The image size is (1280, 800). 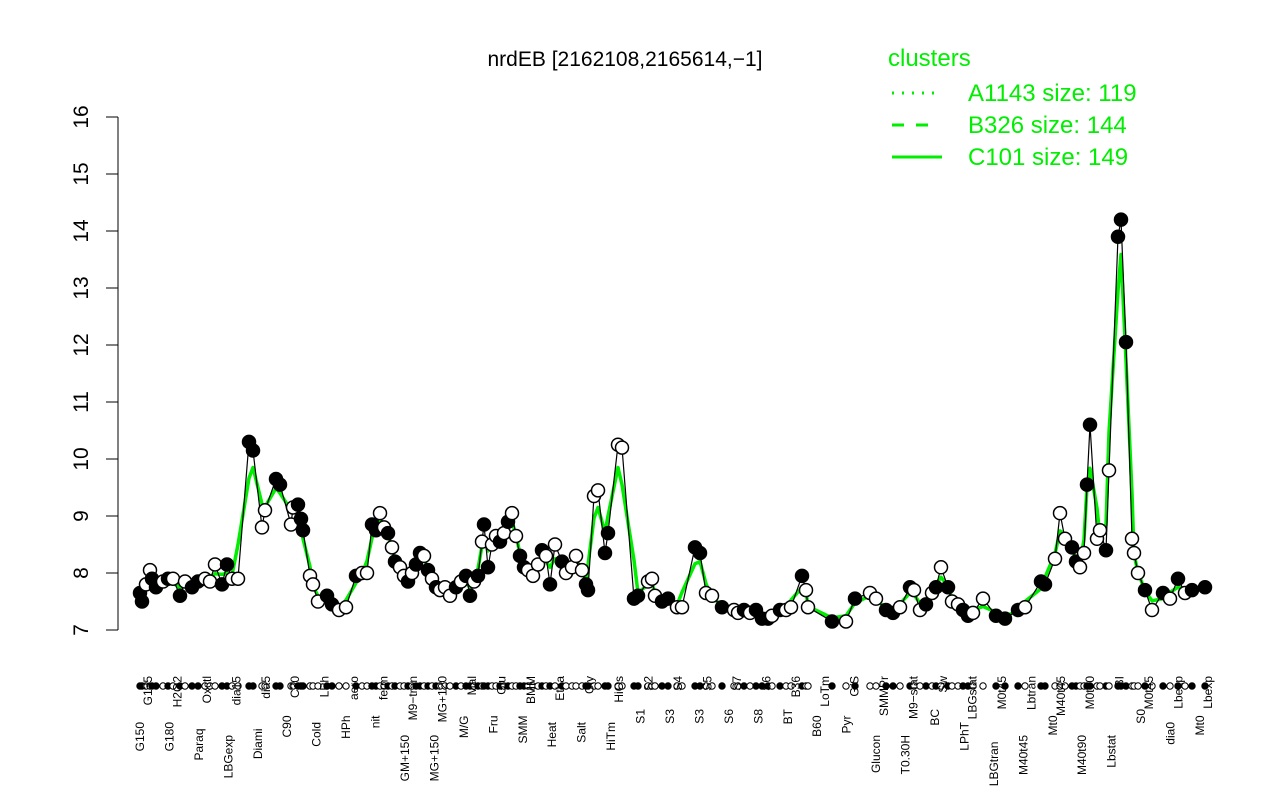 I want to click on x-tick-label: BC, so click(x=935, y=717).